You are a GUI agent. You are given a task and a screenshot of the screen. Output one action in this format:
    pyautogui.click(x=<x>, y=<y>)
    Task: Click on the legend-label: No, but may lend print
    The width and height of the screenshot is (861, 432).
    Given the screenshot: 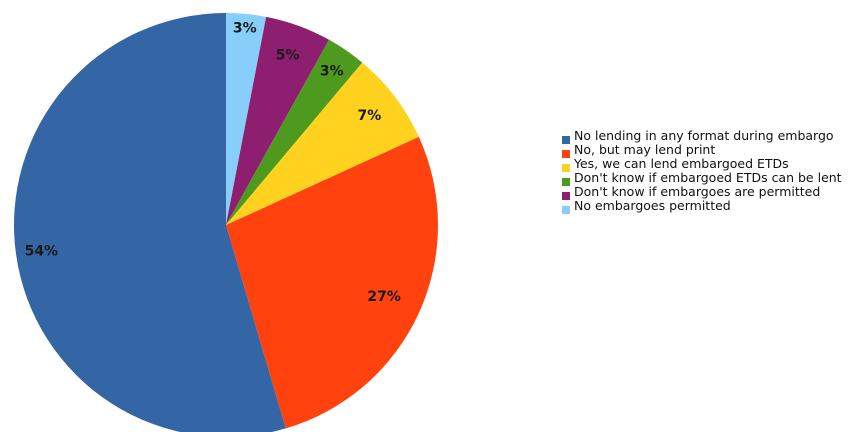 What is the action you would take?
    pyautogui.click(x=645, y=149)
    